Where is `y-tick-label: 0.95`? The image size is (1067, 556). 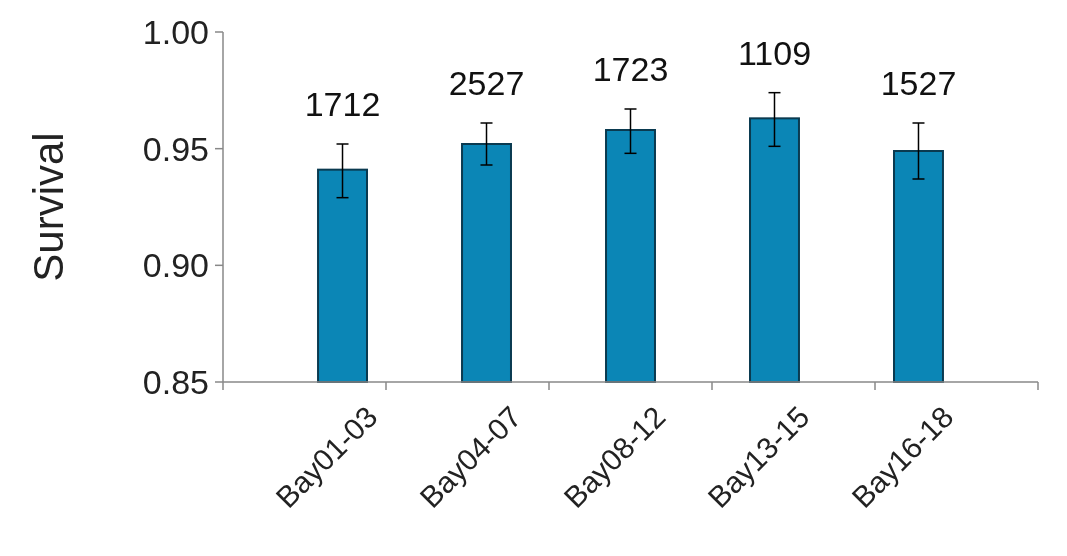
y-tick-label: 0.95 is located at coordinates (175, 148).